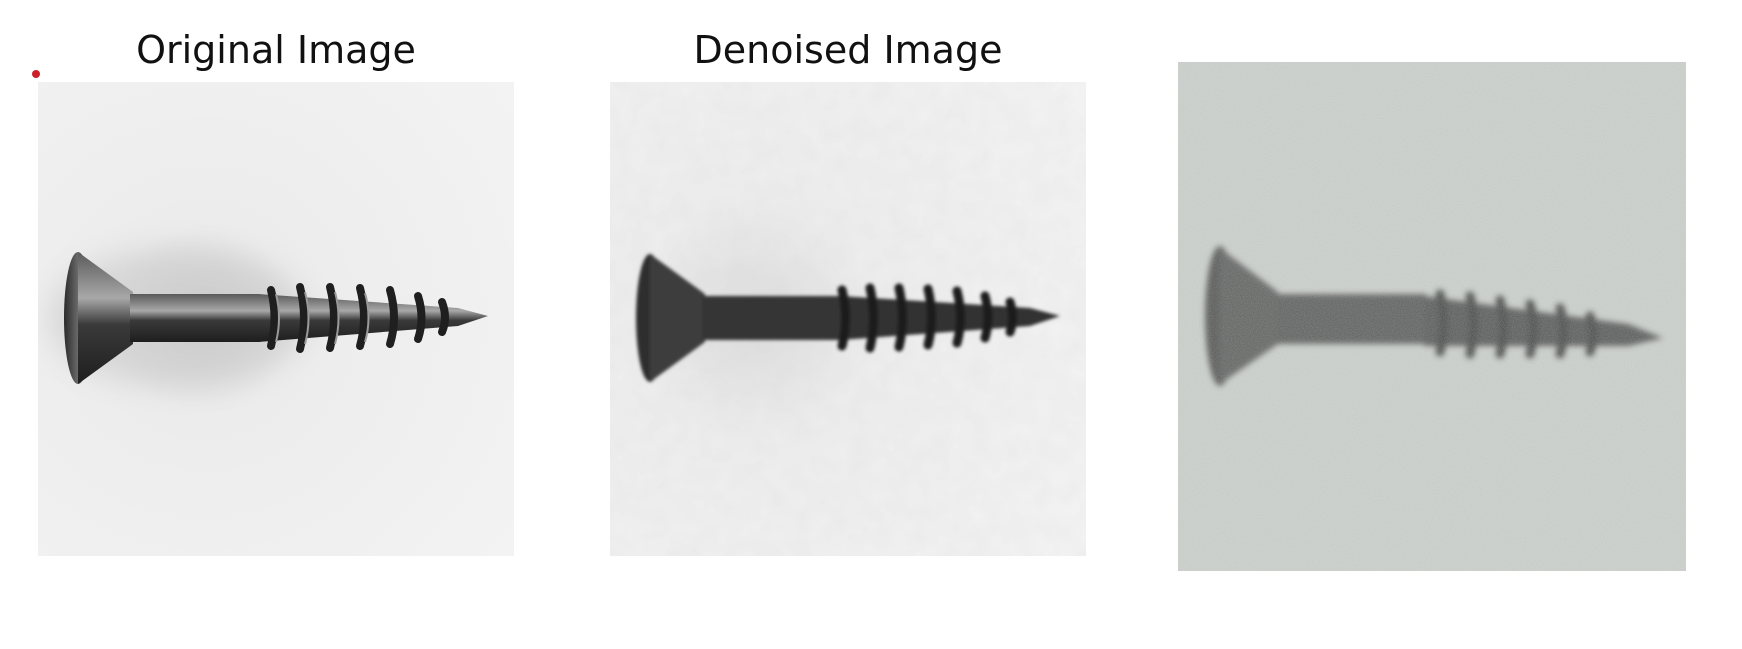 This screenshot has width=1742, height=649. I want to click on red-marker-dot, so click(36, 74).